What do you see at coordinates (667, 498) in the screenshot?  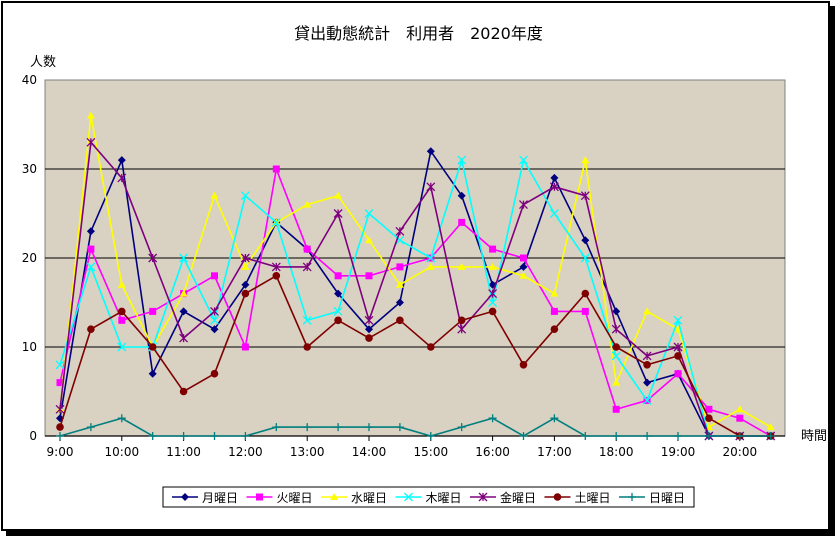 I see `legend-label: 日曜日` at bounding box center [667, 498].